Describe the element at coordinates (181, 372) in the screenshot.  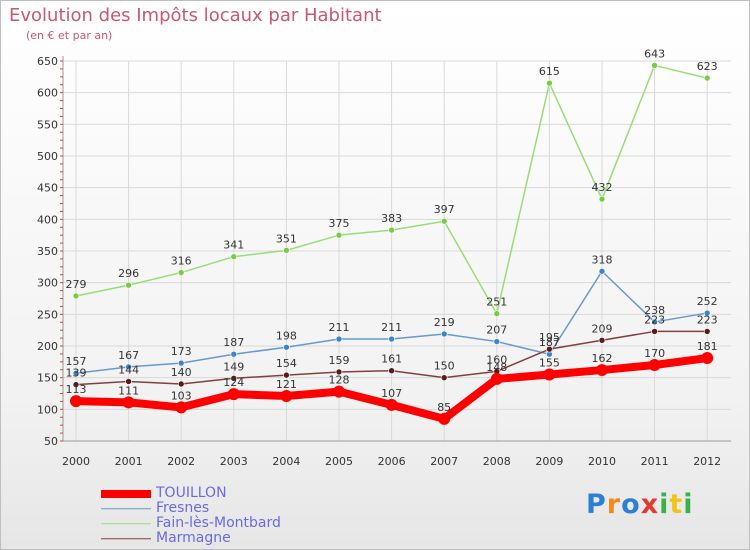
I see `data-label: 140` at that location.